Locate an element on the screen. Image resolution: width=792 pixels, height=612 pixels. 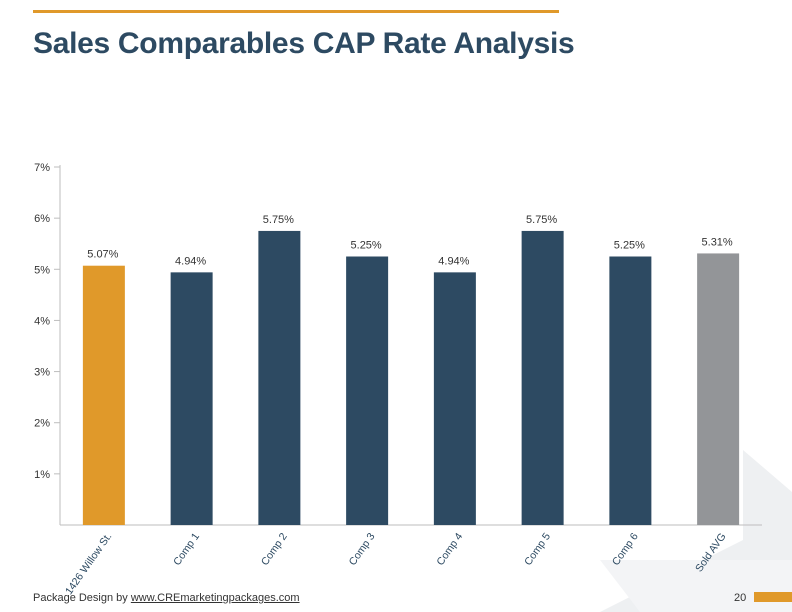
category-label: Comp 2 is located at coordinates (274, 549).